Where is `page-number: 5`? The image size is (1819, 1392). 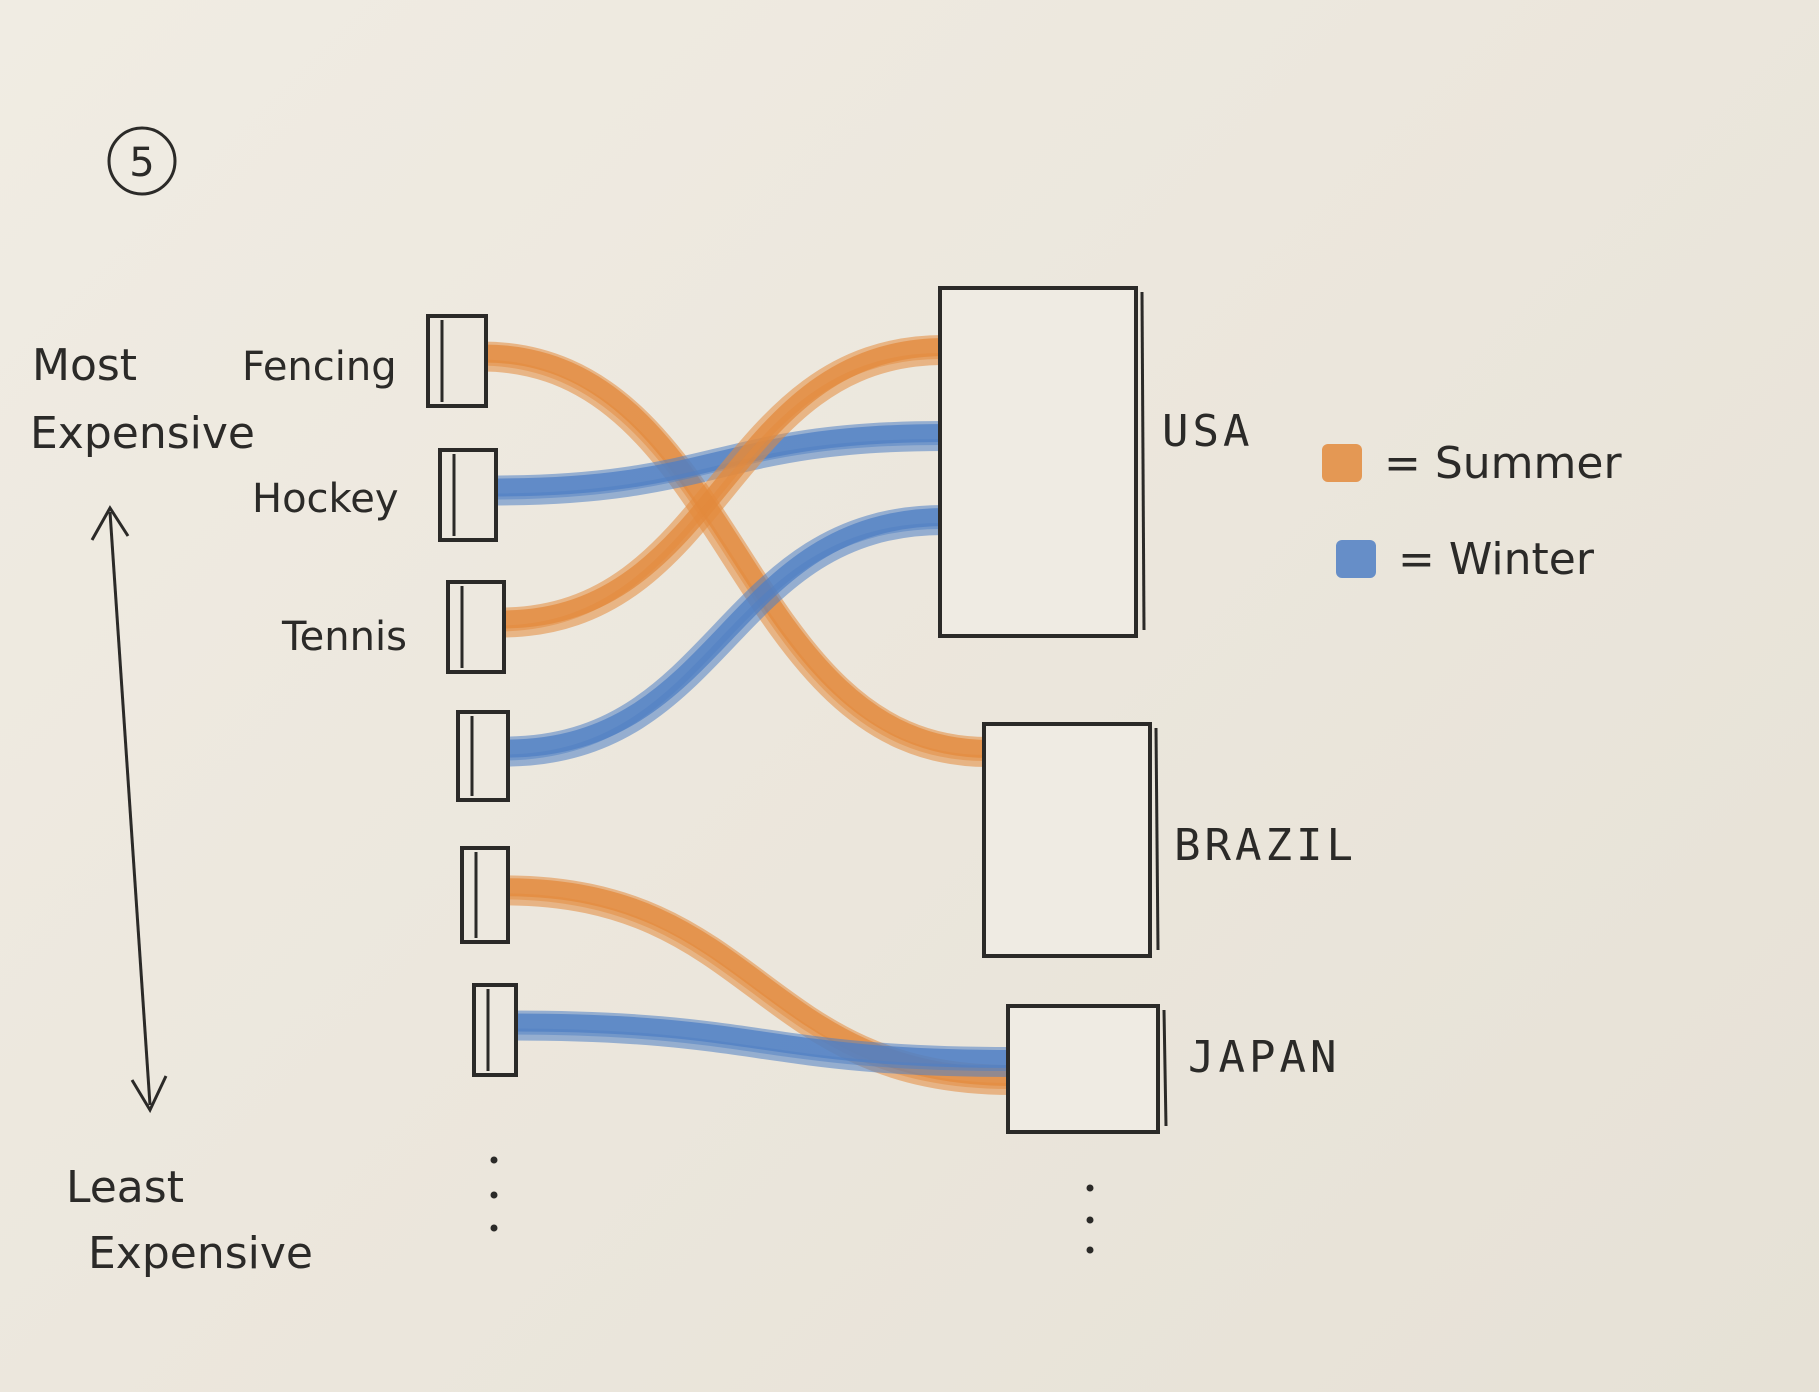 page-number: 5 is located at coordinates (141, 163).